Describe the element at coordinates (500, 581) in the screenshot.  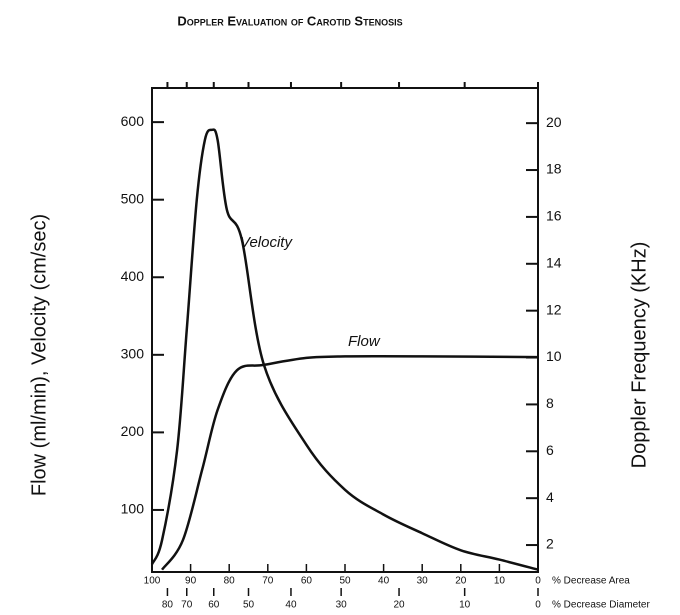
I see `x-tick-label: 10` at that location.